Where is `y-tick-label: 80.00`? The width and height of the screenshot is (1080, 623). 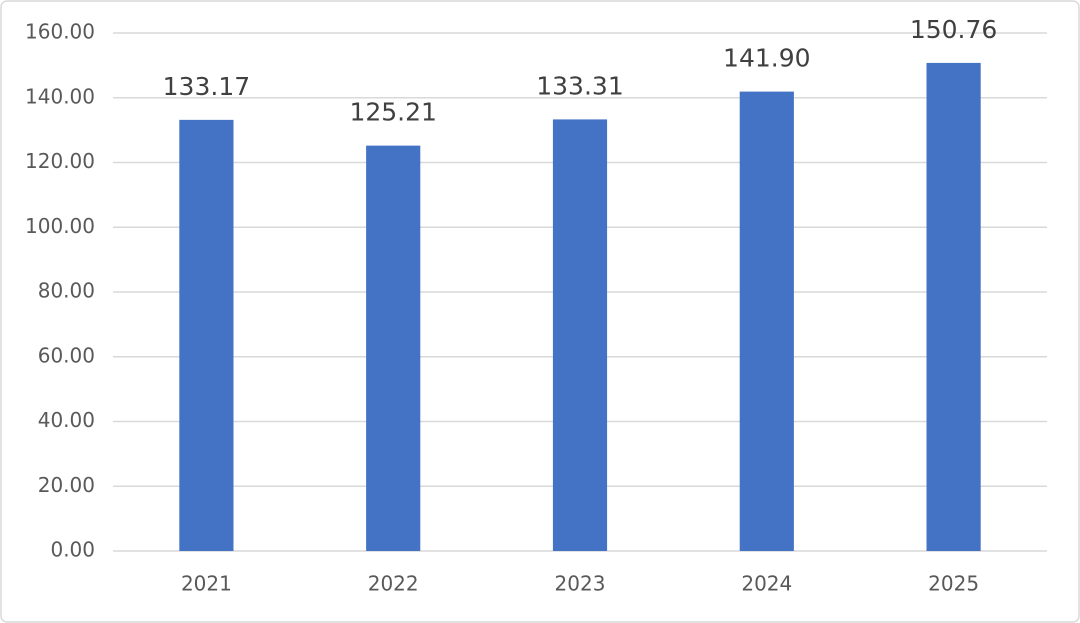 y-tick-label: 80.00 is located at coordinates (66, 291).